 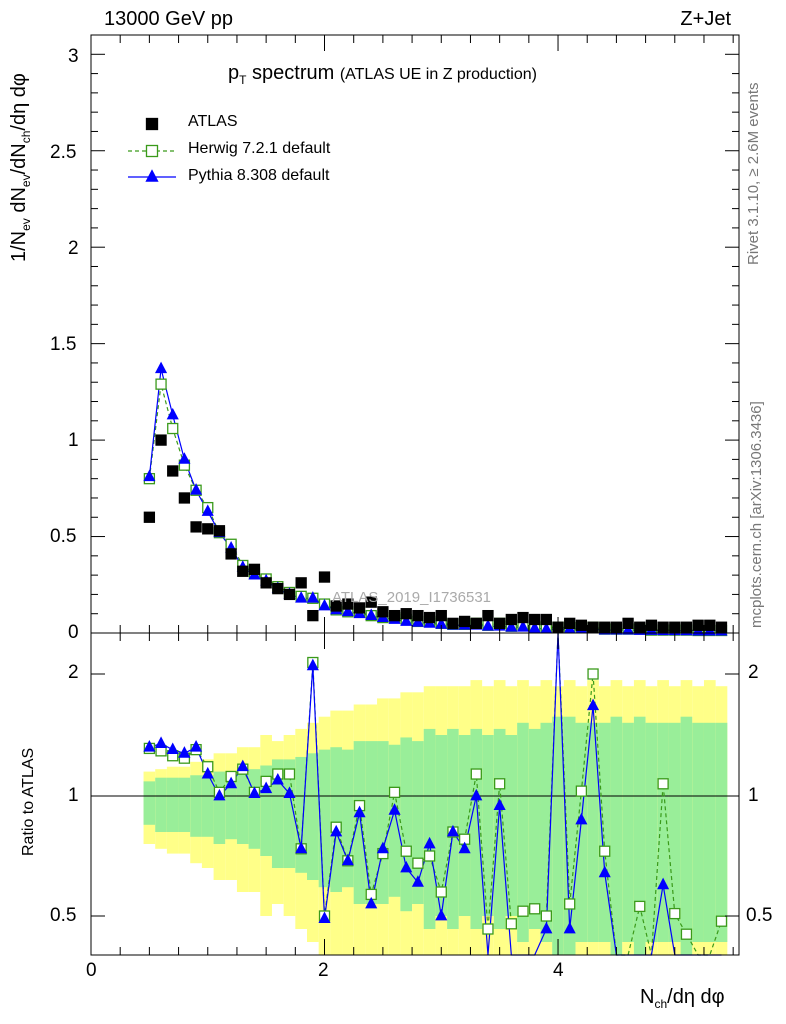 What do you see at coordinates (438, 74) in the screenshot?
I see `title-paren: (ATLAS UE in Z production)` at bounding box center [438, 74].